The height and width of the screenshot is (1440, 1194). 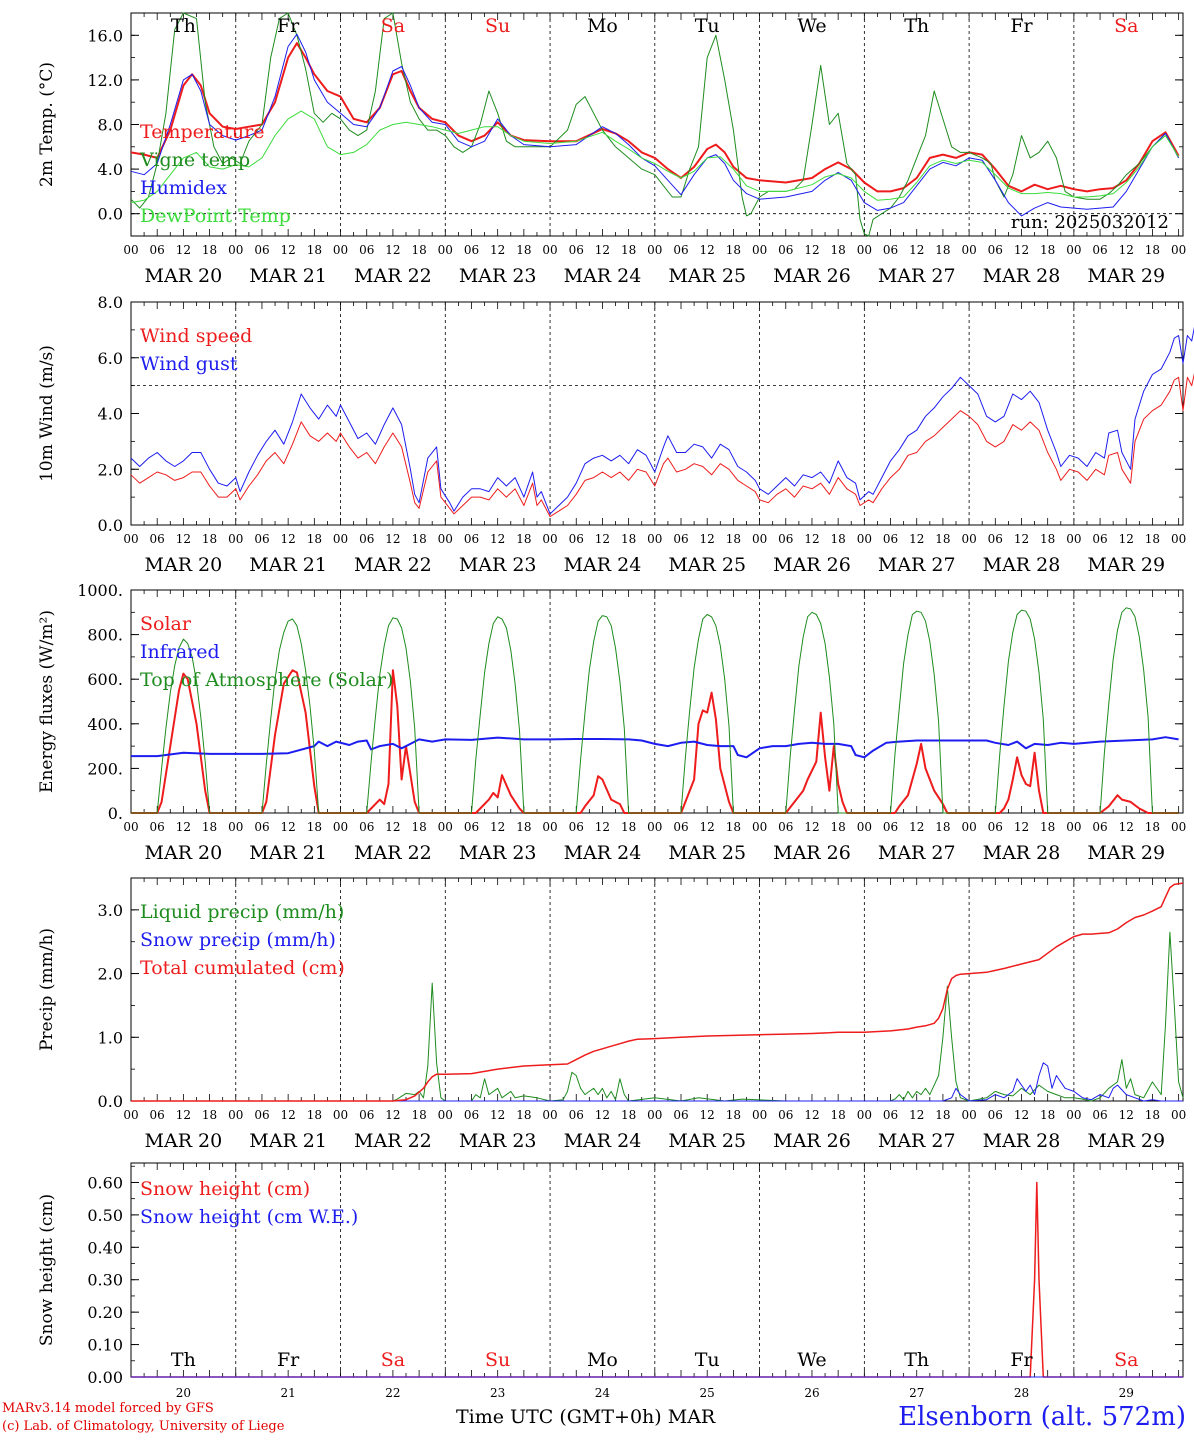 I want to click on precip-date-label: MAR 28, so click(x=1022, y=1141).